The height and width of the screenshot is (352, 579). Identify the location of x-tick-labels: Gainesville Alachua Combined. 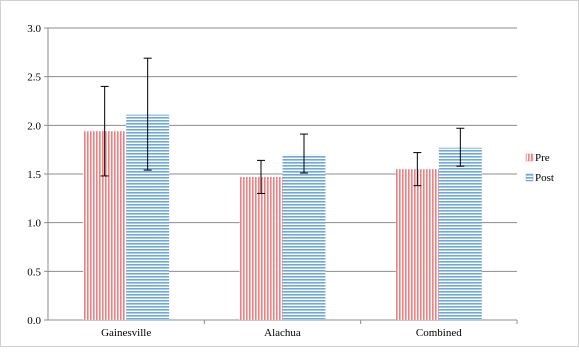
(281, 333).